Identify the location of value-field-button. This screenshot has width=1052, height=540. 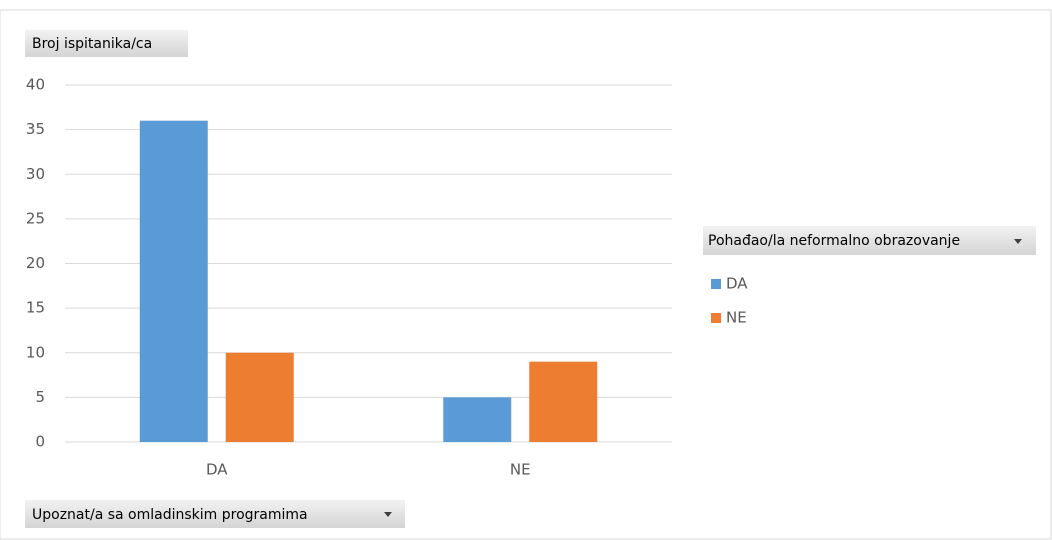
(106, 43).